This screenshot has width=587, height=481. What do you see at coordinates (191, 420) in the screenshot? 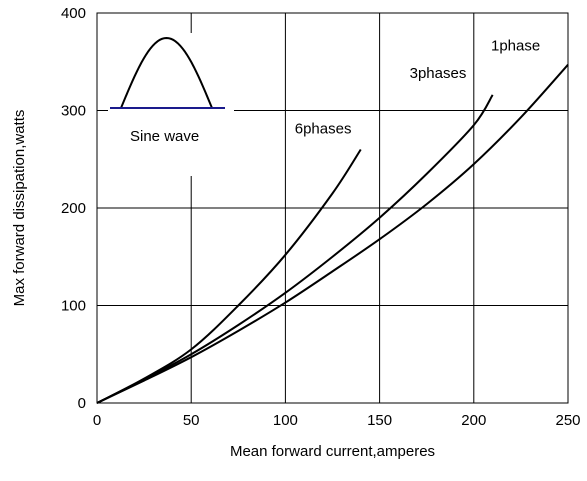
I see `x-tick-label: 50` at bounding box center [191, 420].